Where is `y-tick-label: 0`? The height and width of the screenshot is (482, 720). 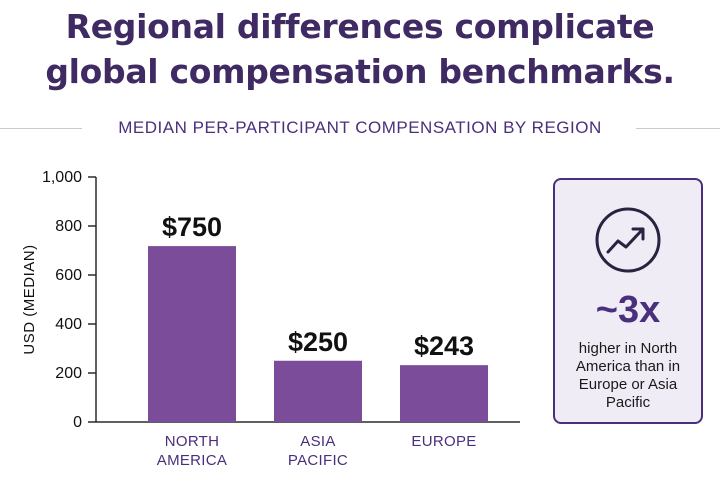 y-tick-label: 0 is located at coordinates (77, 422).